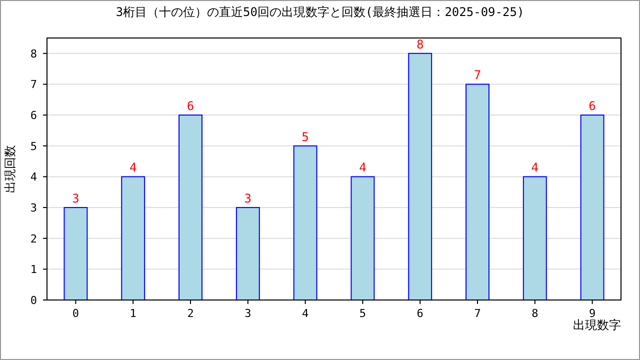 The image size is (640, 360). I want to click on x-tick-label: 8, so click(535, 313).